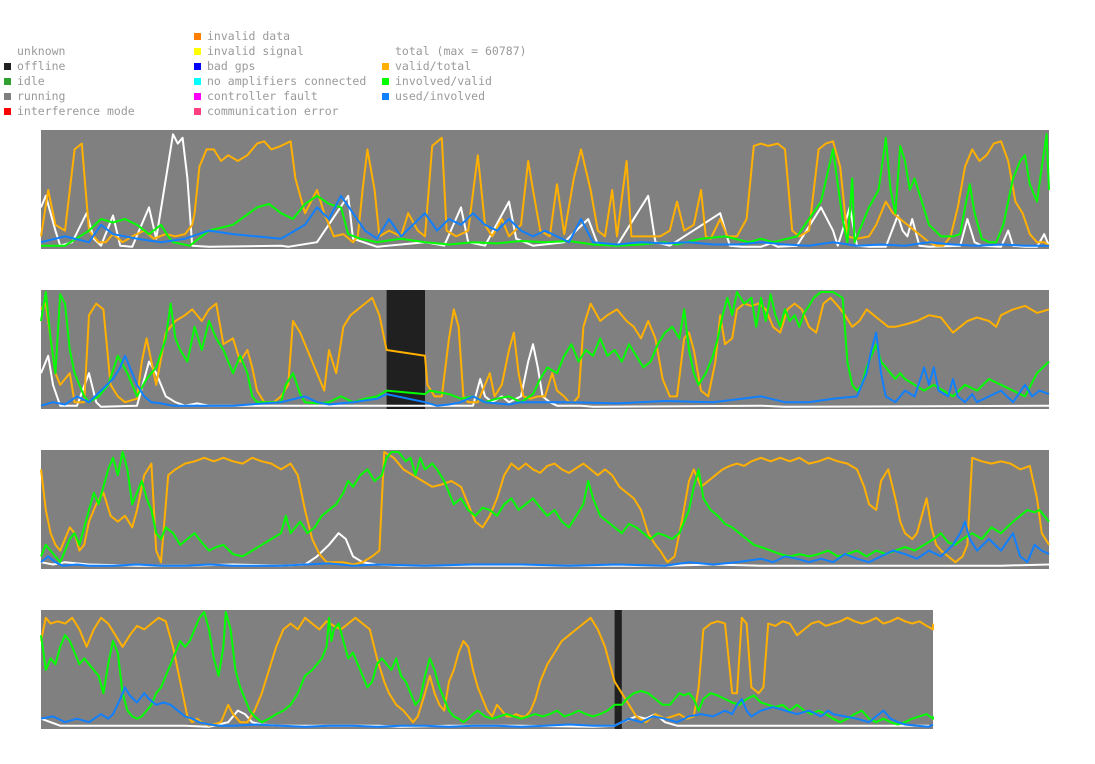 The image size is (1095, 764). Describe the element at coordinates (76, 111) in the screenshot. I see `legend-label: interference mode` at that location.